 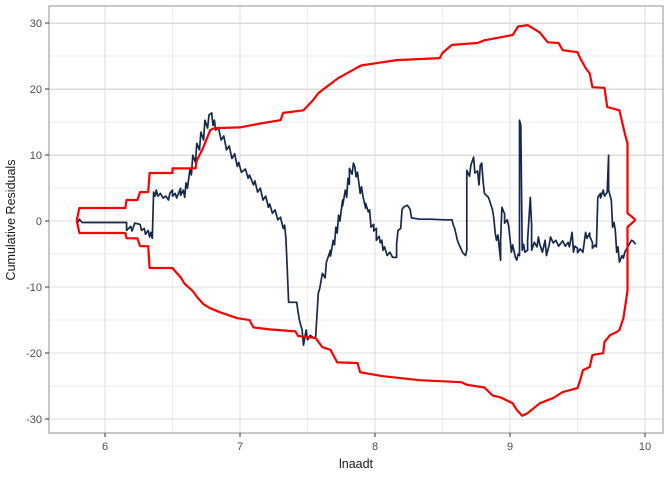 What do you see at coordinates (240, 447) in the screenshot?
I see `x-tick-label-7: 7` at bounding box center [240, 447].